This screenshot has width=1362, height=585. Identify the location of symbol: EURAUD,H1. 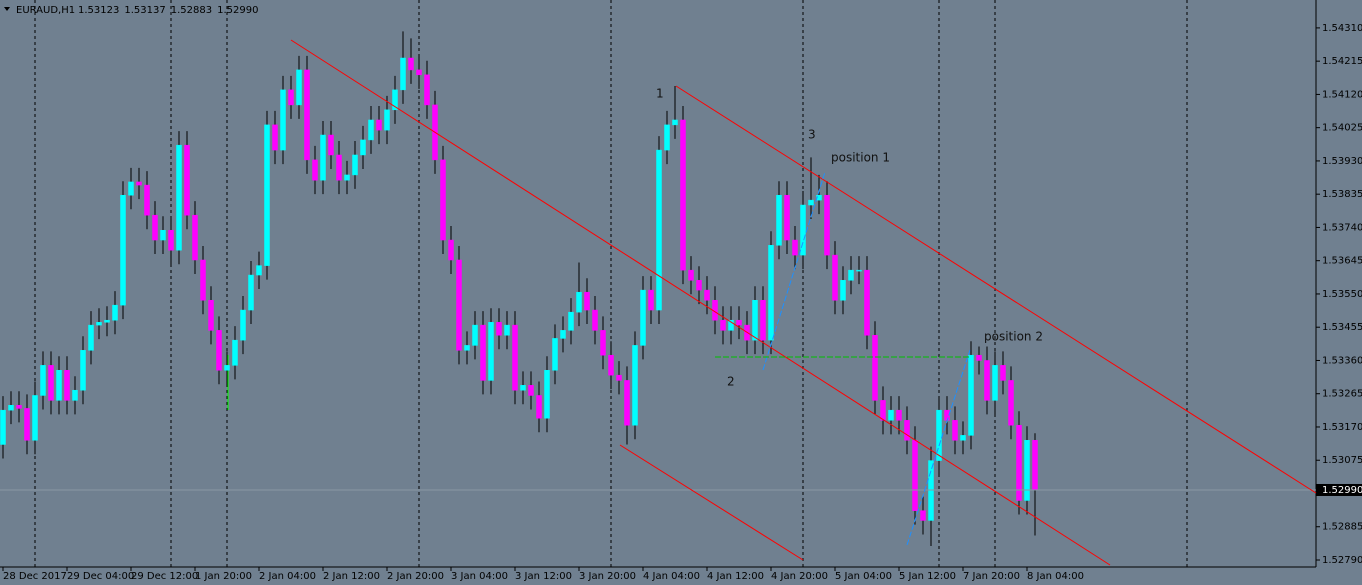
(45, 10).